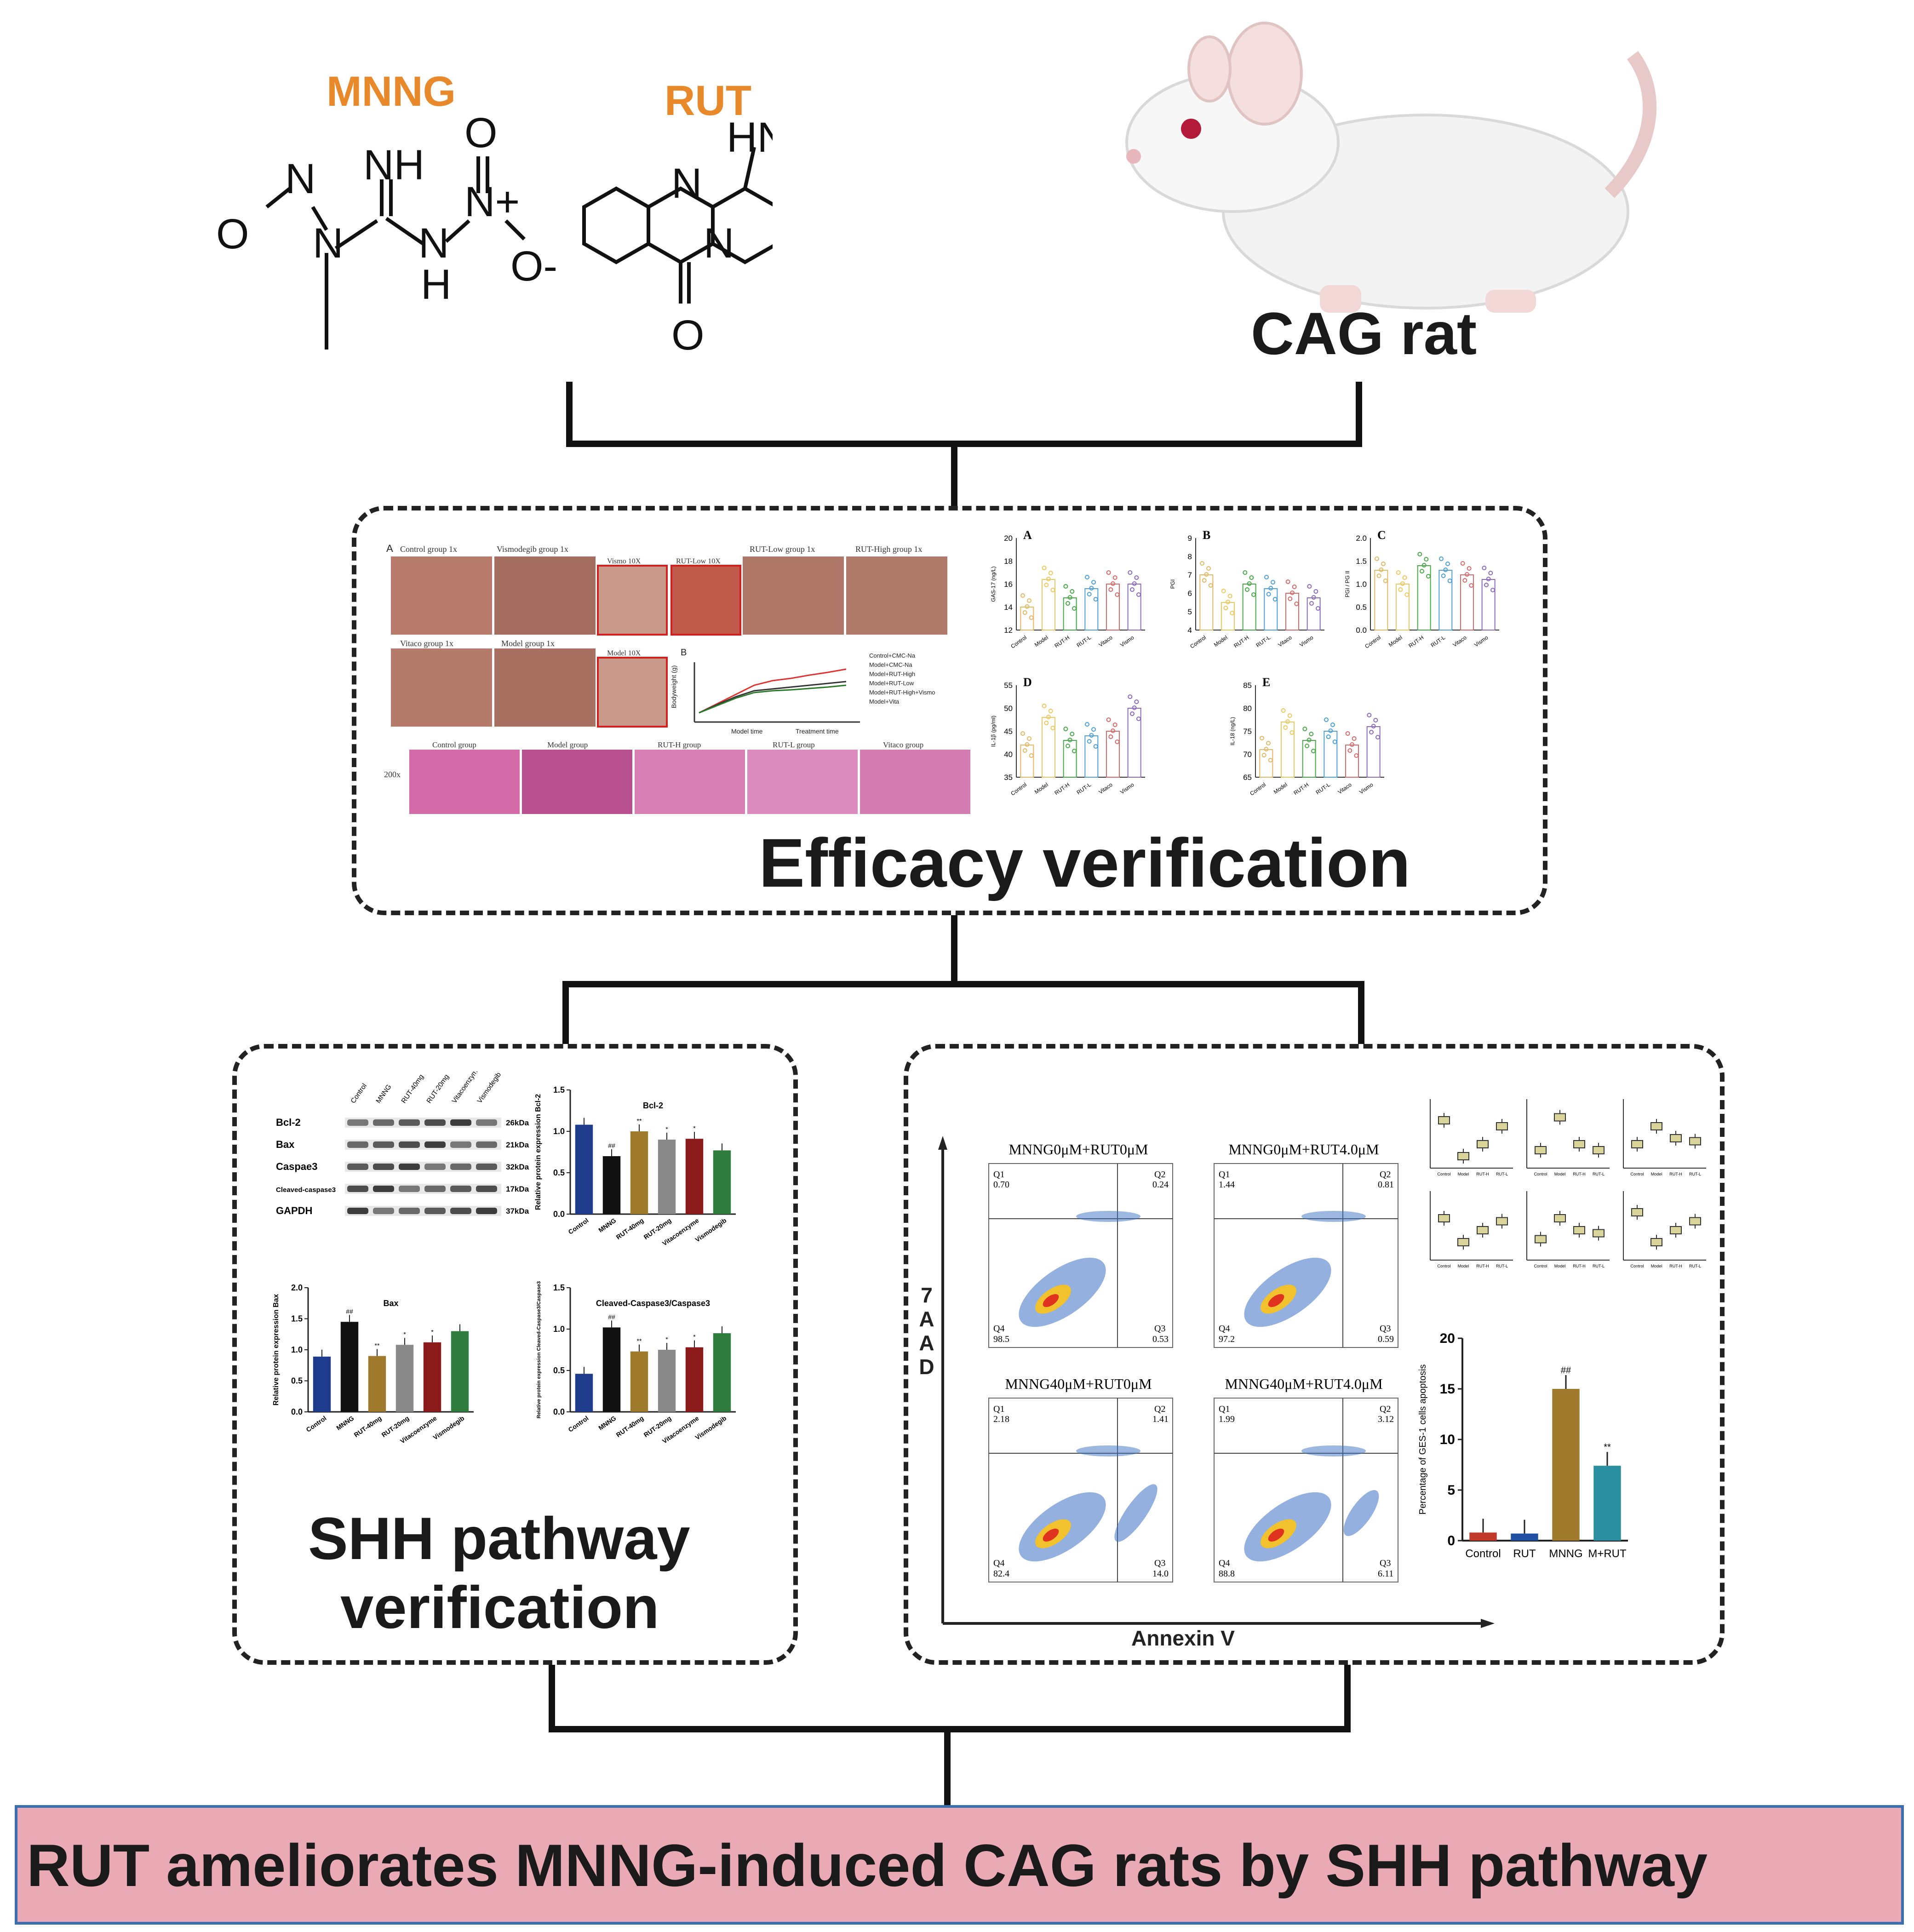  What do you see at coordinates (890, 665) in the screenshot?
I see `bodyweight-legend-1: Model+CMC-Na` at bounding box center [890, 665].